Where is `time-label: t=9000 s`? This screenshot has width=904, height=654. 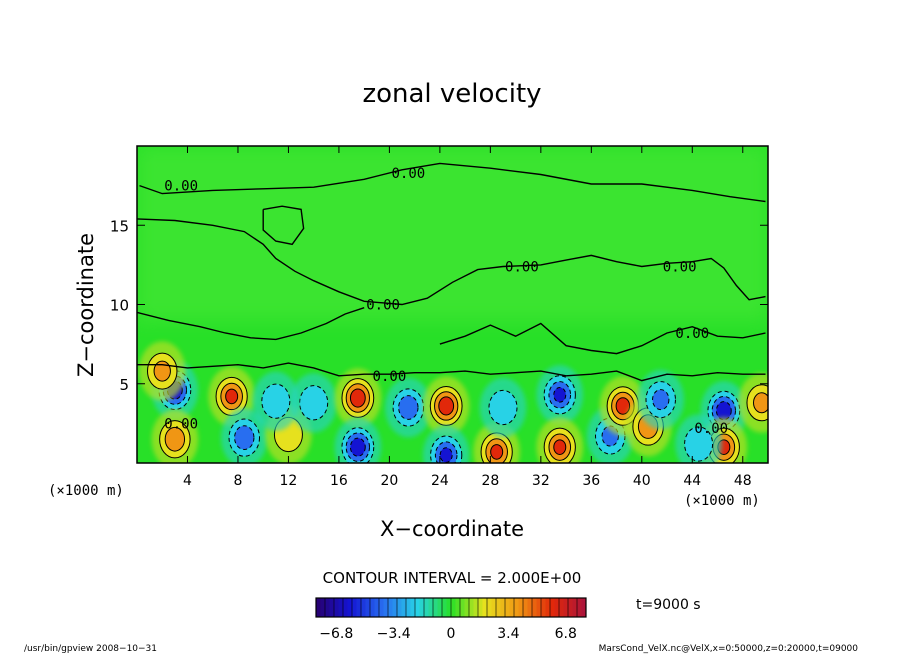
time-label: t=9000 s is located at coordinates (668, 605).